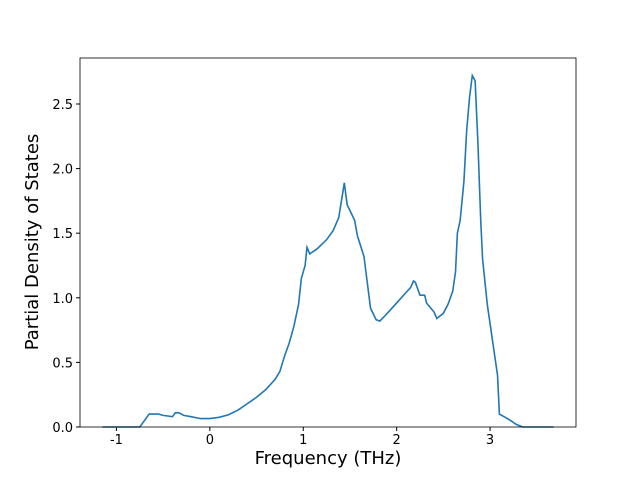 The image size is (640, 480). I want to click on y-tick-label: 2.0, so click(62, 170).